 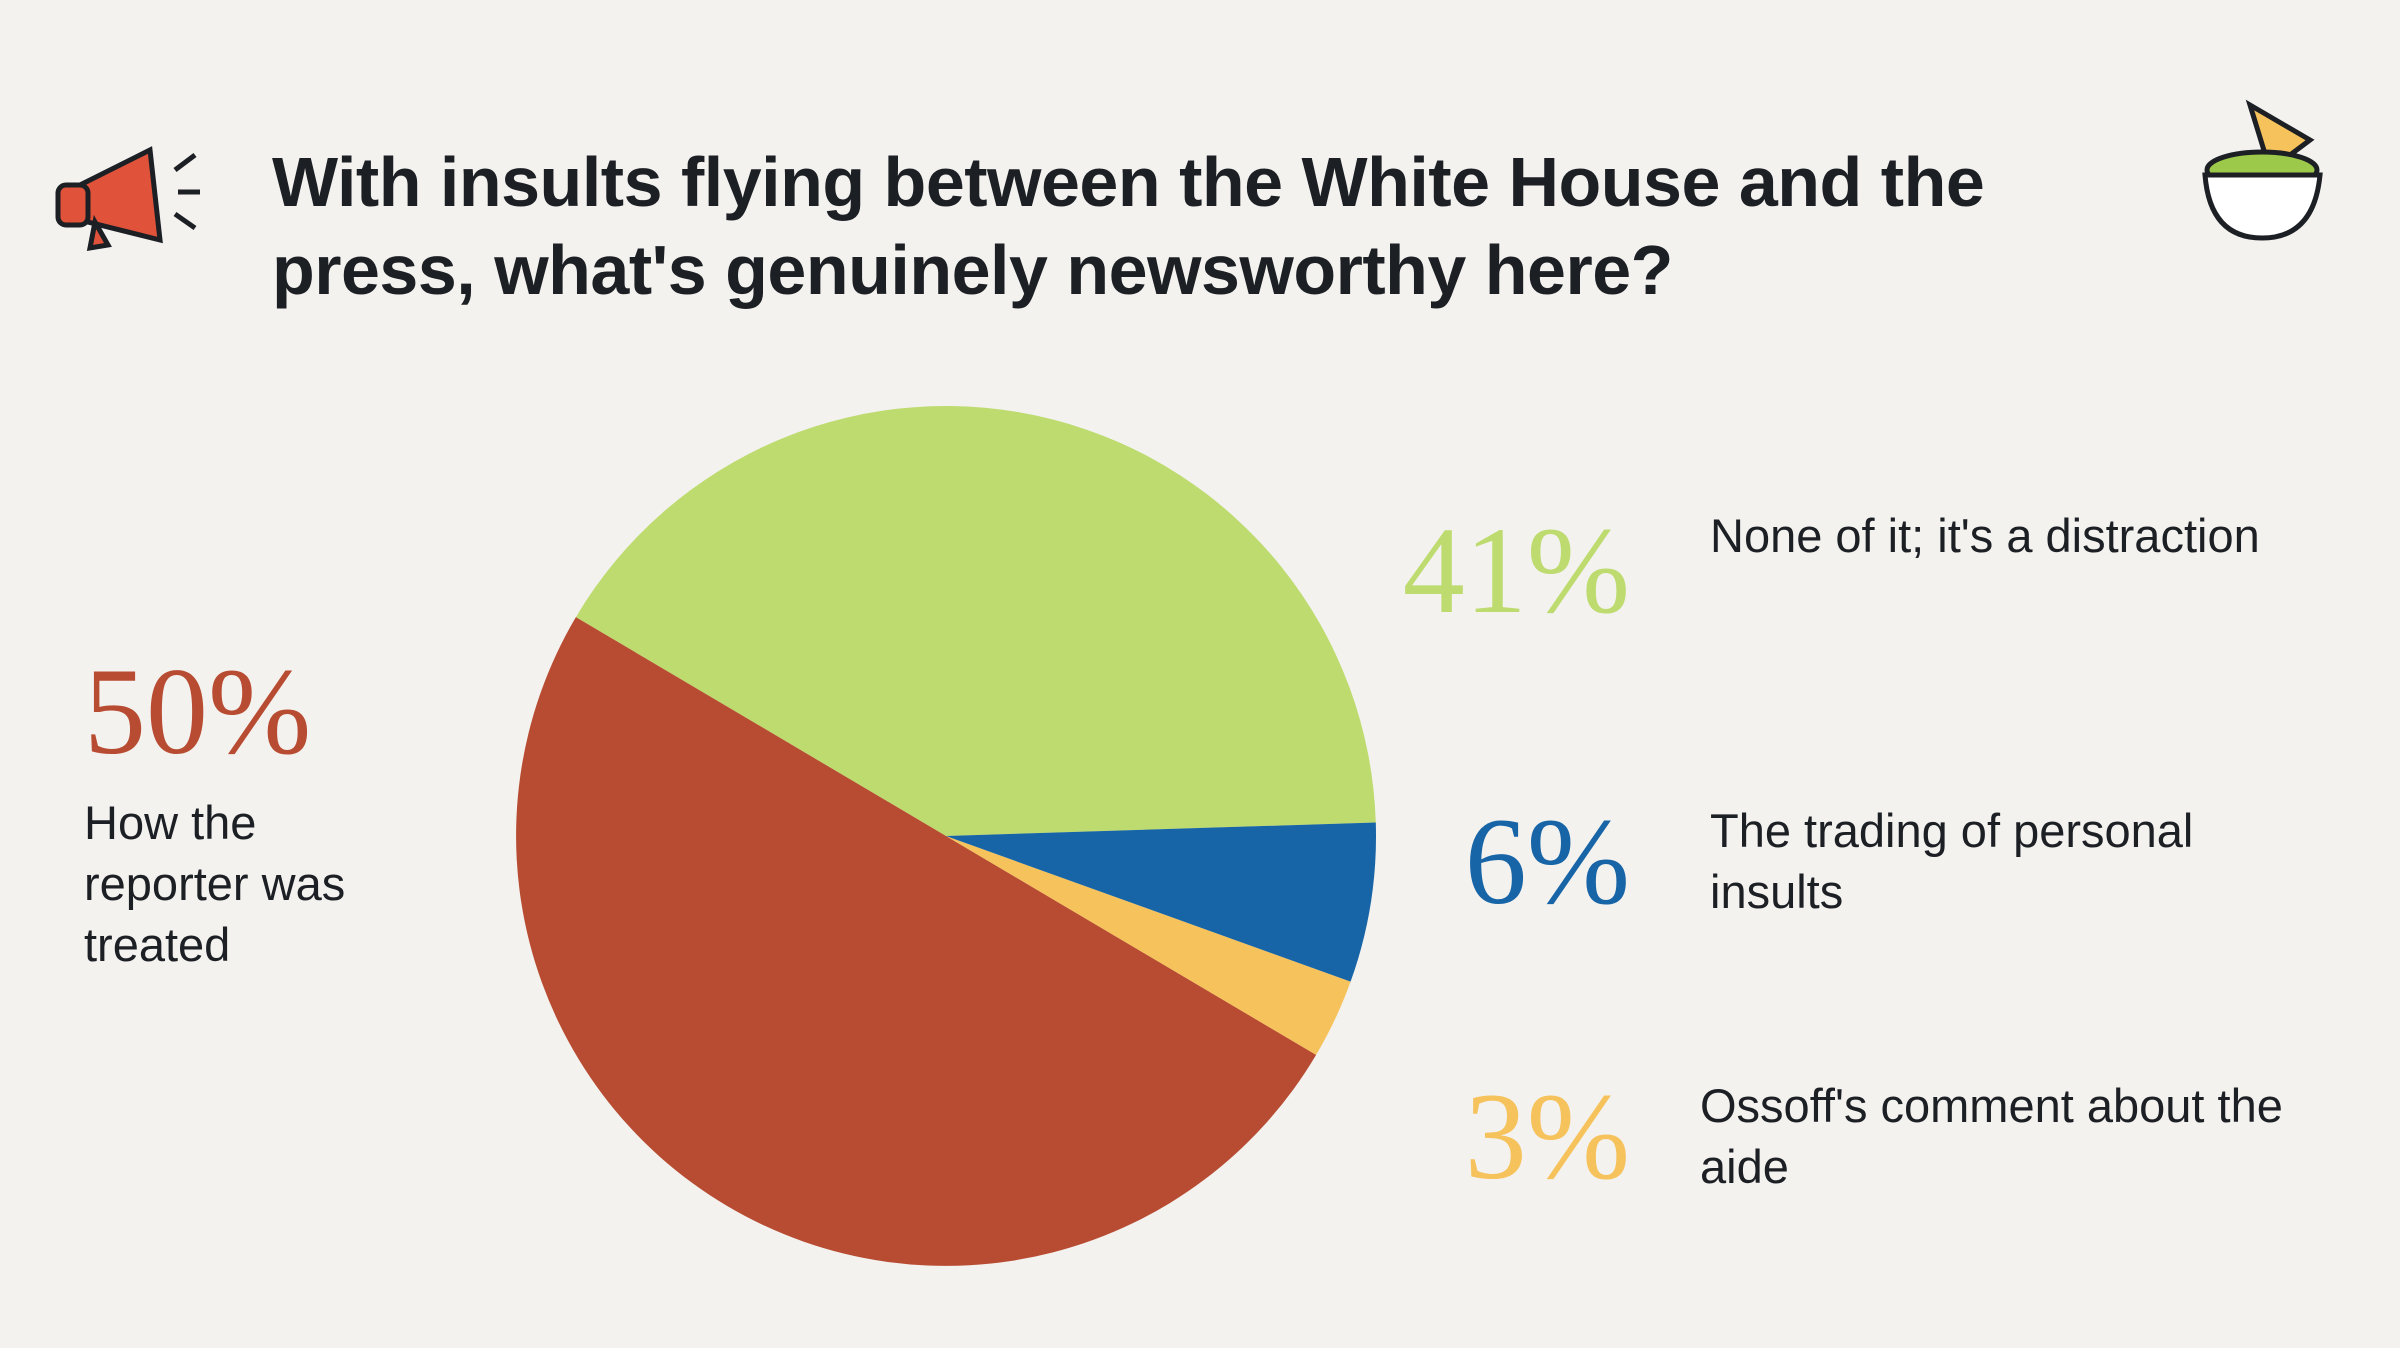 What do you see at coordinates (2262, 170) in the screenshot?
I see `guacamole-icon` at bounding box center [2262, 170].